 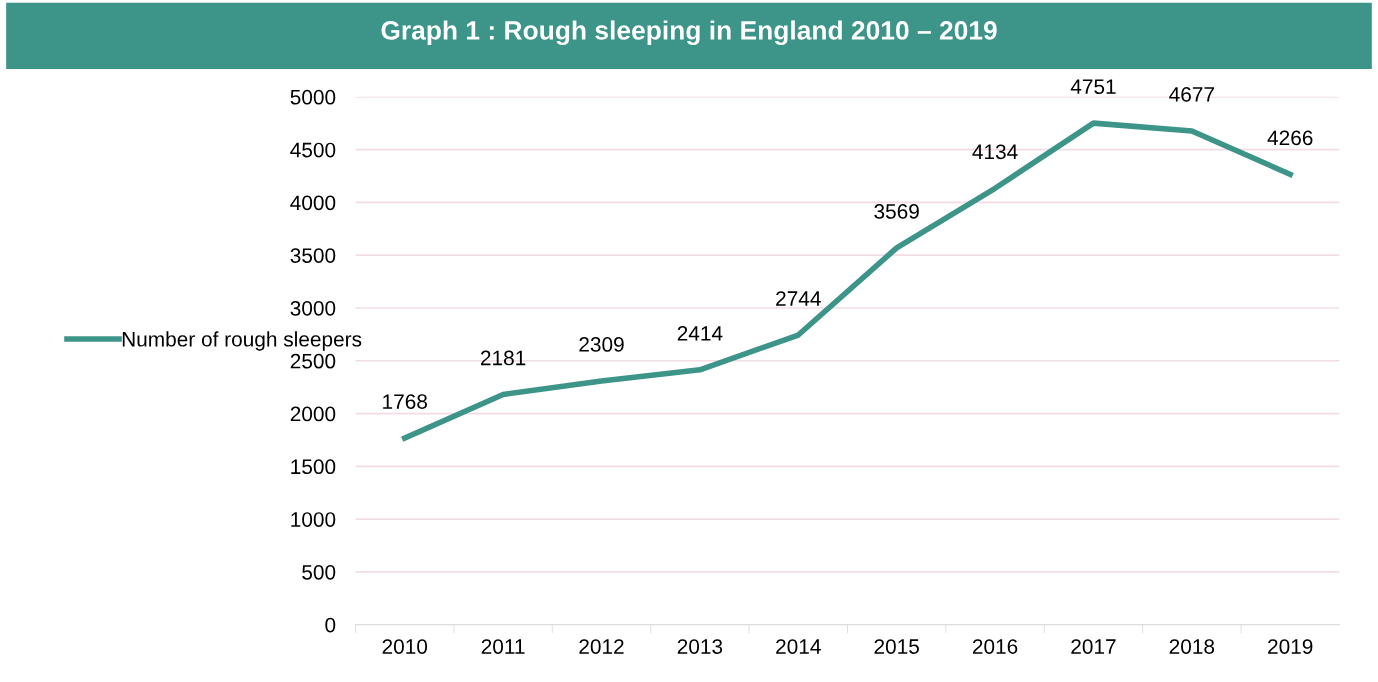 I want to click on x-tick-label: 2014, so click(x=798, y=646).